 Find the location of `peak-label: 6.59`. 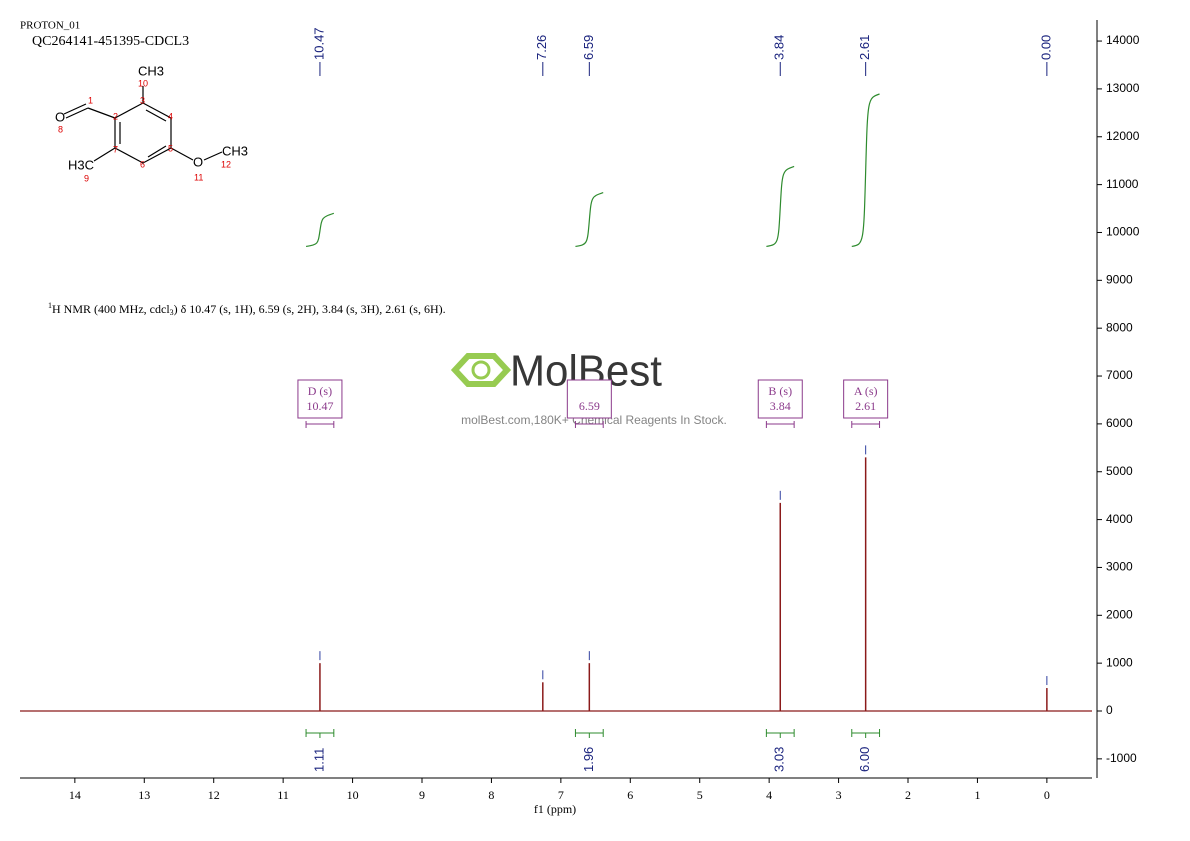

peak-label: 6.59 is located at coordinates (588, 47).